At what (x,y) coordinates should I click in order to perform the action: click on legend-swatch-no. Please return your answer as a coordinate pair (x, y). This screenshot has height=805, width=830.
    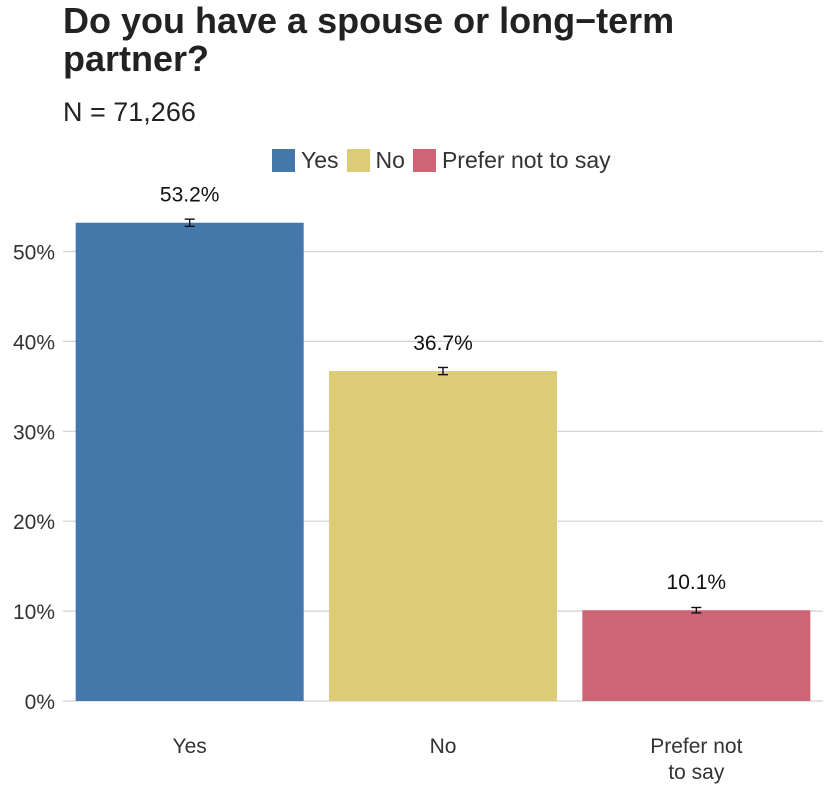
    Looking at the image, I should click on (358, 160).